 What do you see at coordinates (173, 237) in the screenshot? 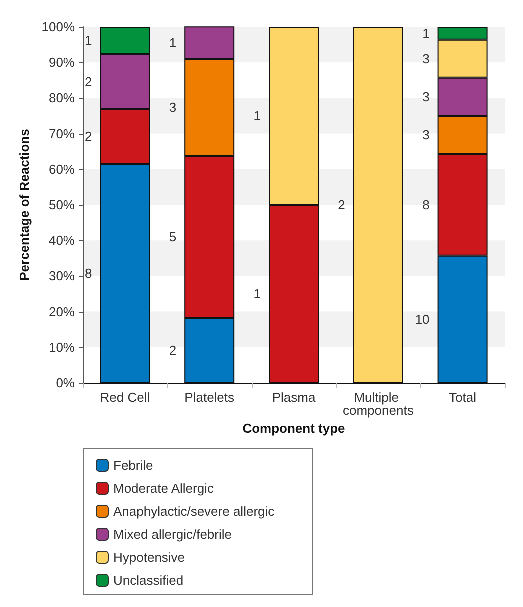
I see `annotation: 5` at bounding box center [173, 237].